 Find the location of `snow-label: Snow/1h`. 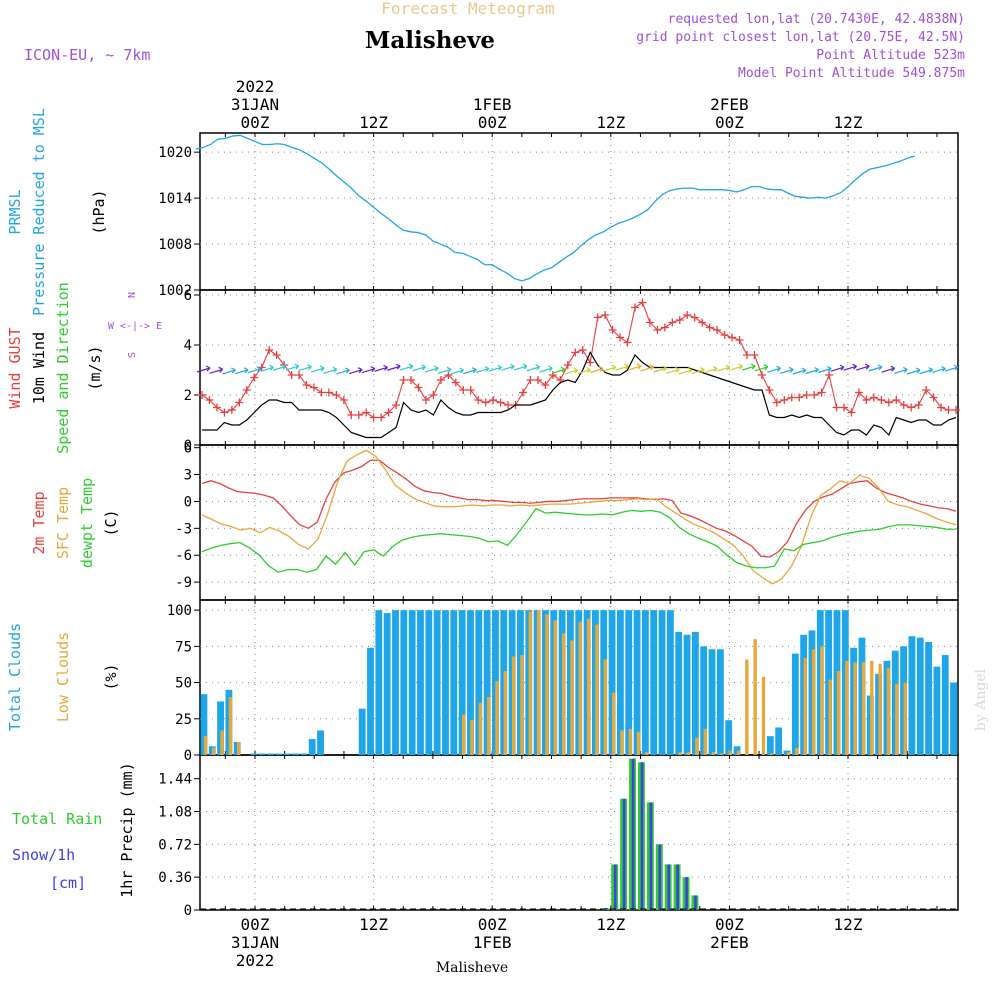

snow-label: Snow/1h is located at coordinates (43, 855).